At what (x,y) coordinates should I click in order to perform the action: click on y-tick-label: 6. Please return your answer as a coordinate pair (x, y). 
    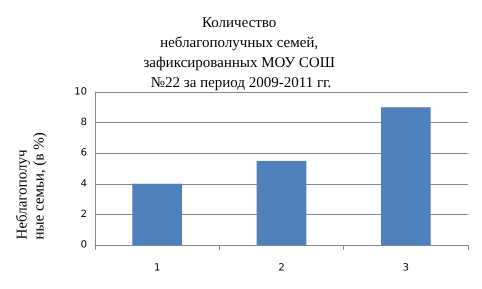
    Looking at the image, I should click on (83, 153).